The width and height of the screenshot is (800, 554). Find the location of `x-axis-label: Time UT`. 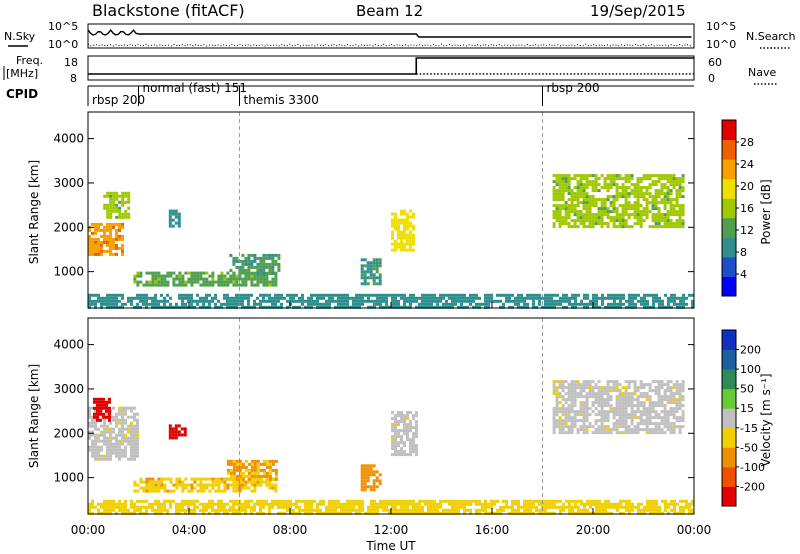

x-axis-label: Time UT is located at coordinates (390, 546).